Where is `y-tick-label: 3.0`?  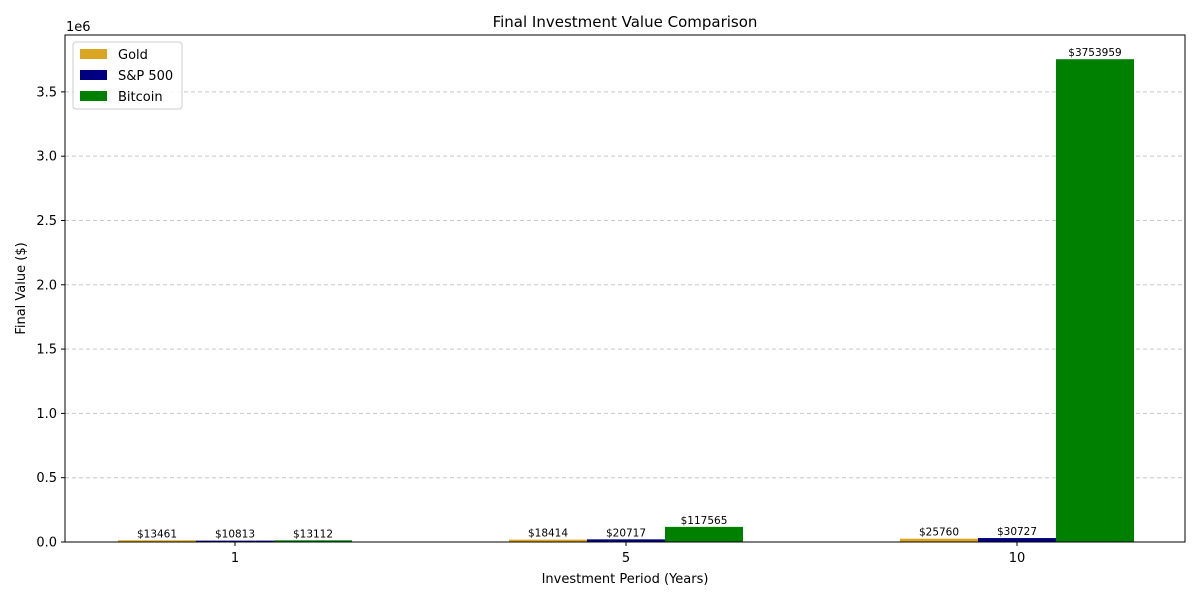
y-tick-label: 3.0 is located at coordinates (46, 157).